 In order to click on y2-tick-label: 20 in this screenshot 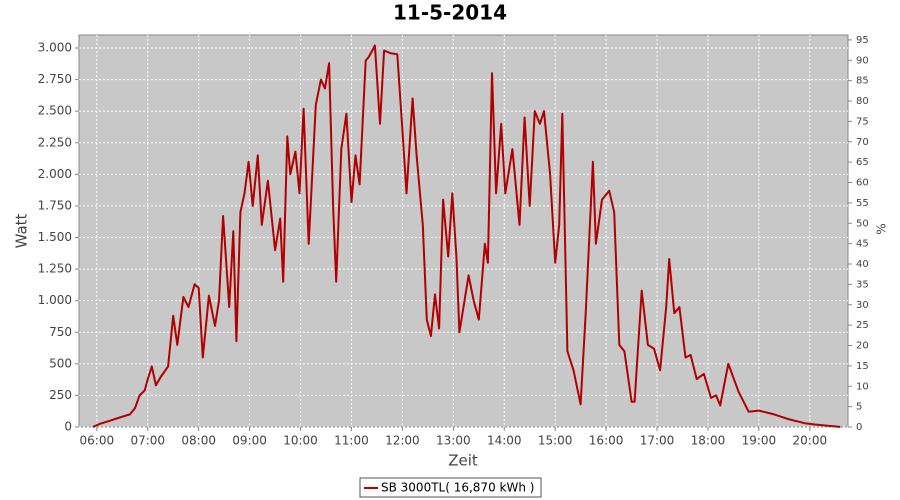, I will do `click(862, 346)`.